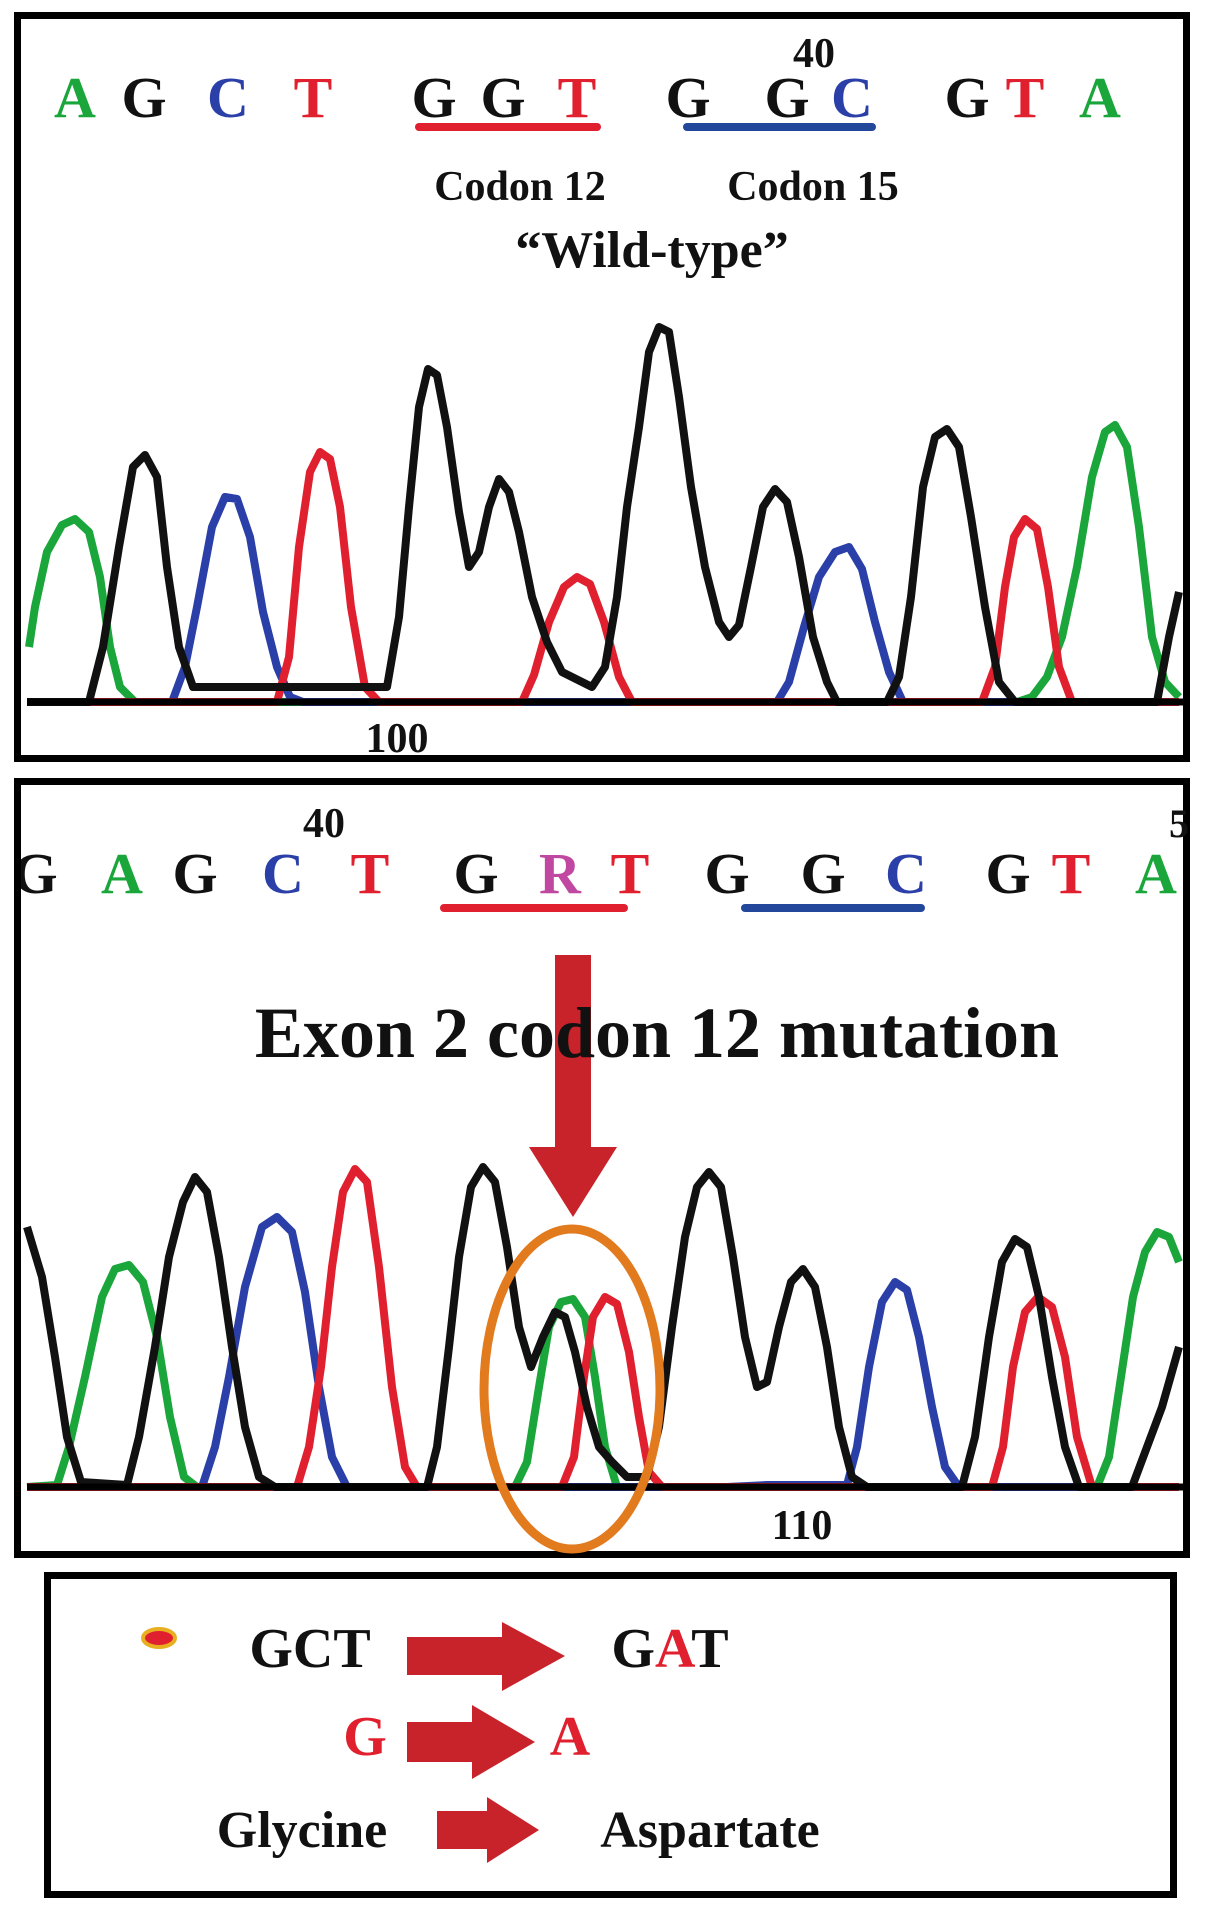 This screenshot has height=1909, width=1205. What do you see at coordinates (577, 97) in the screenshot?
I see `wt-base-7: T` at bounding box center [577, 97].